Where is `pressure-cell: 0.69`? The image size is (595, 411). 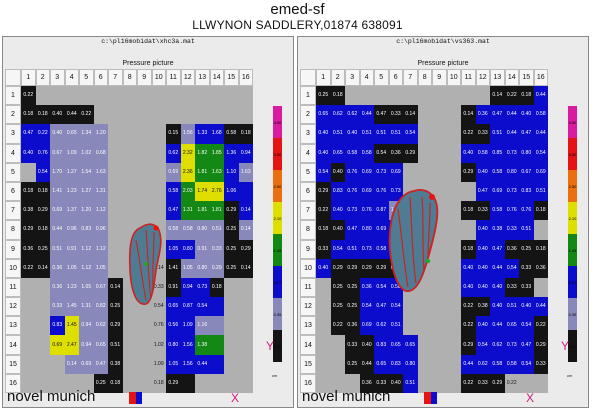
pressure-cell: 0.69 is located at coordinates (395, 172).